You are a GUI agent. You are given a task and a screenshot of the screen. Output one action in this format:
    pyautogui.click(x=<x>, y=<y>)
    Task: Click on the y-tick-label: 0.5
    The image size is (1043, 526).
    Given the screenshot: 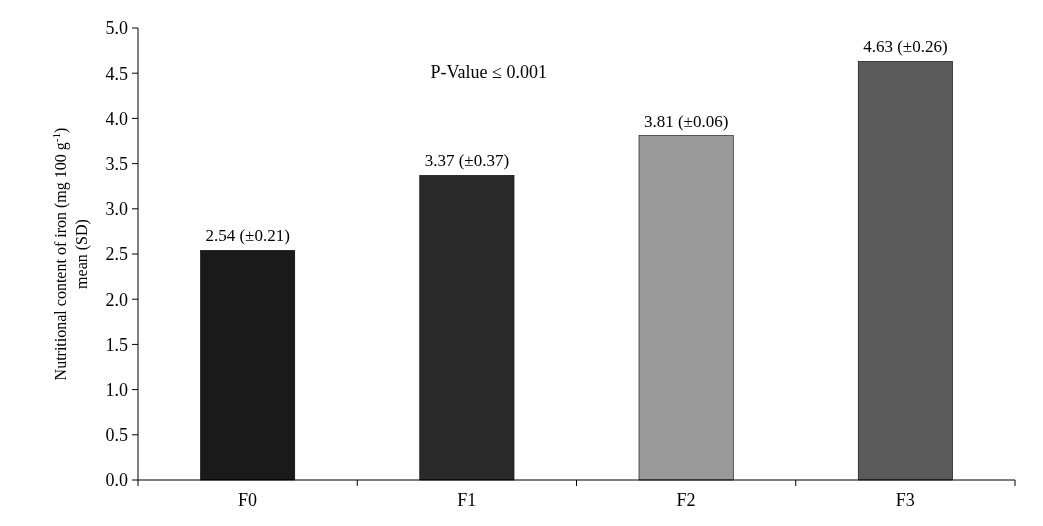 What is the action you would take?
    pyautogui.click(x=116, y=435)
    